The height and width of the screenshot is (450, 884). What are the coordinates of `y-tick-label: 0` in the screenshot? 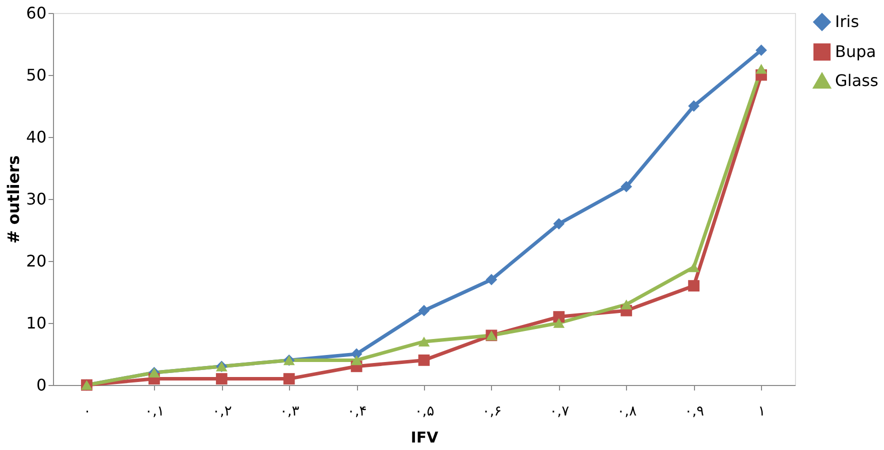 It's located at (41, 385).